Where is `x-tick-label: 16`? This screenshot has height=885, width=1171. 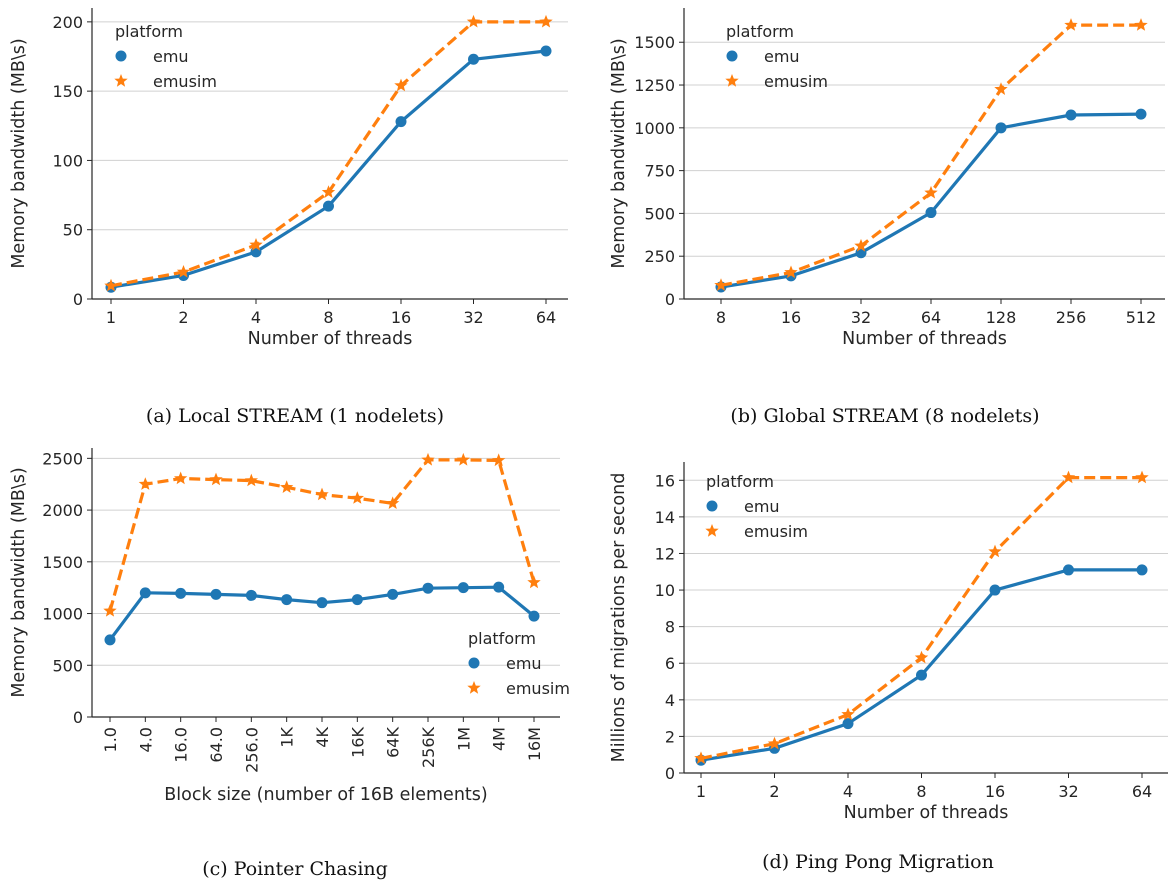
x-tick-label: 16 is located at coordinates (995, 791).